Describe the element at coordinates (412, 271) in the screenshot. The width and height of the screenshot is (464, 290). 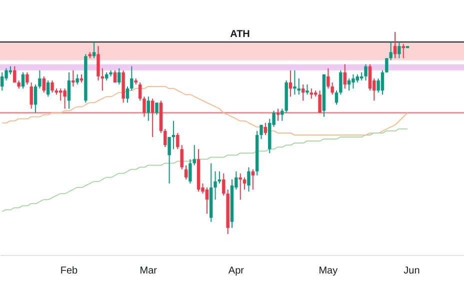
I see `x-tick-label: Jun` at that location.